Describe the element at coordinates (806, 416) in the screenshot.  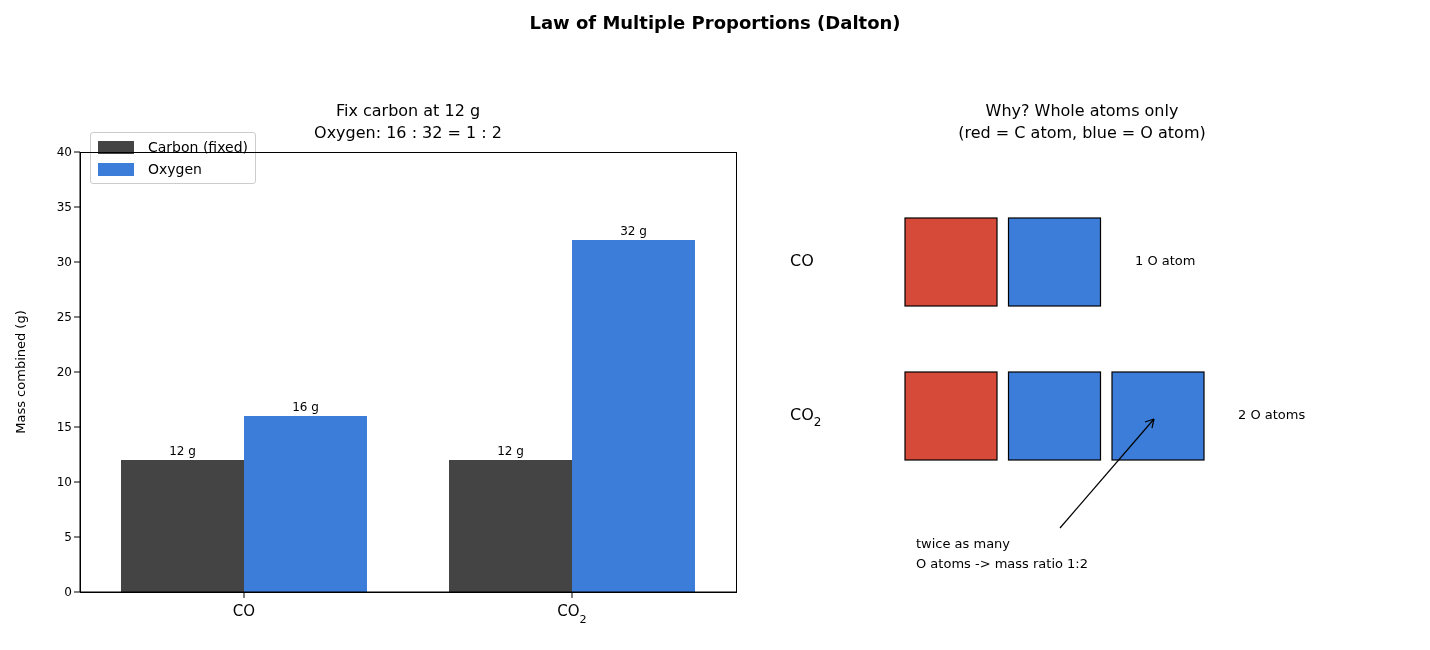
I see `text: CO$_{2}$` at that location.